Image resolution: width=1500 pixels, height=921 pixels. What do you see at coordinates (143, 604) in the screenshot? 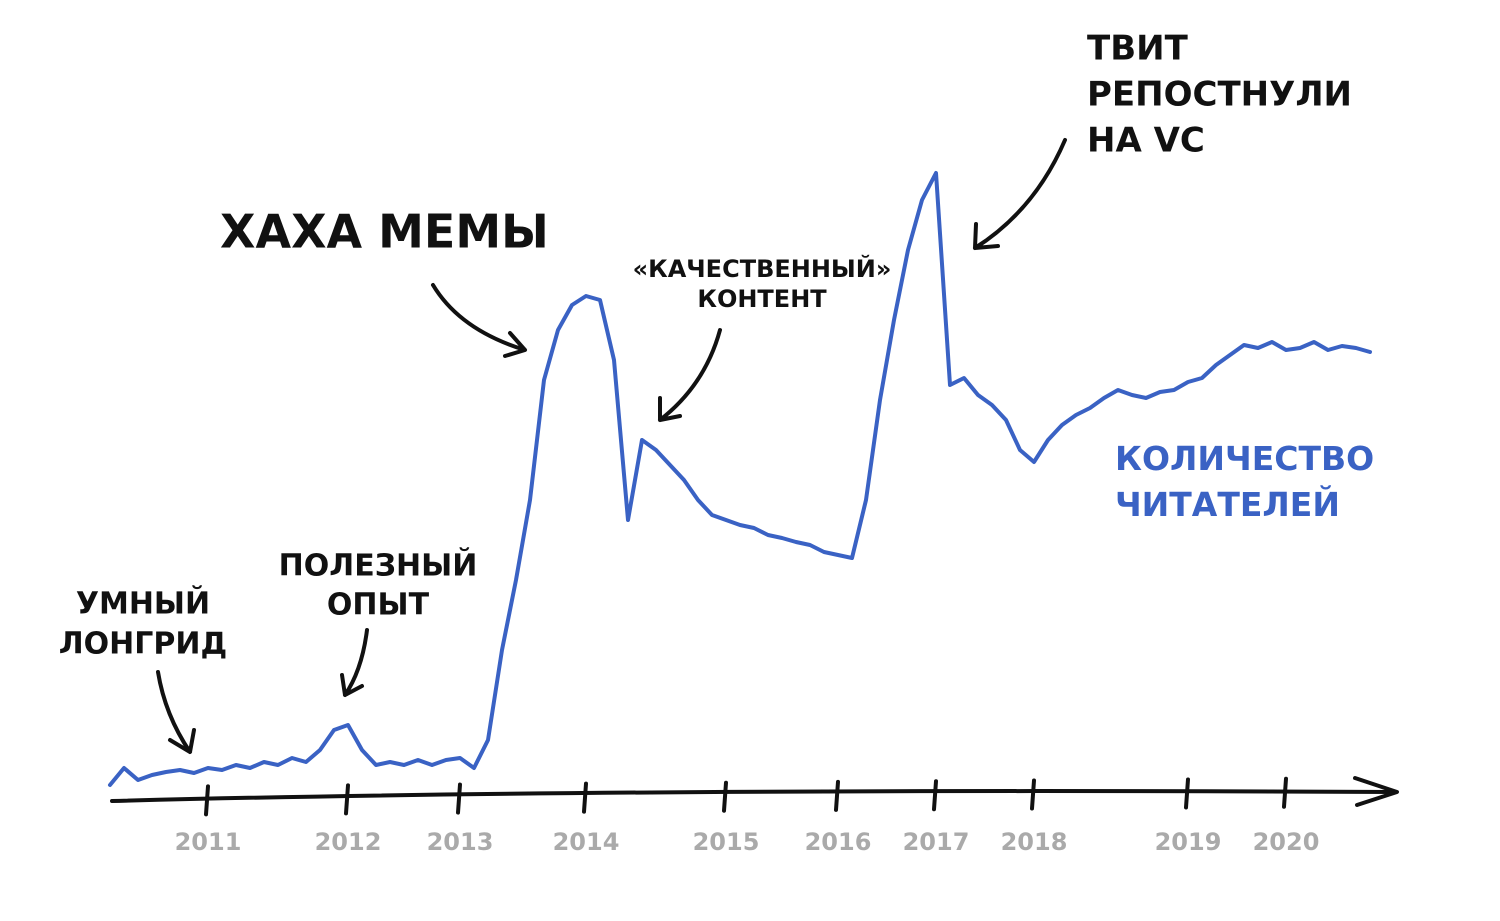
I see `annotation: УМНЫЙ` at bounding box center [143, 604].